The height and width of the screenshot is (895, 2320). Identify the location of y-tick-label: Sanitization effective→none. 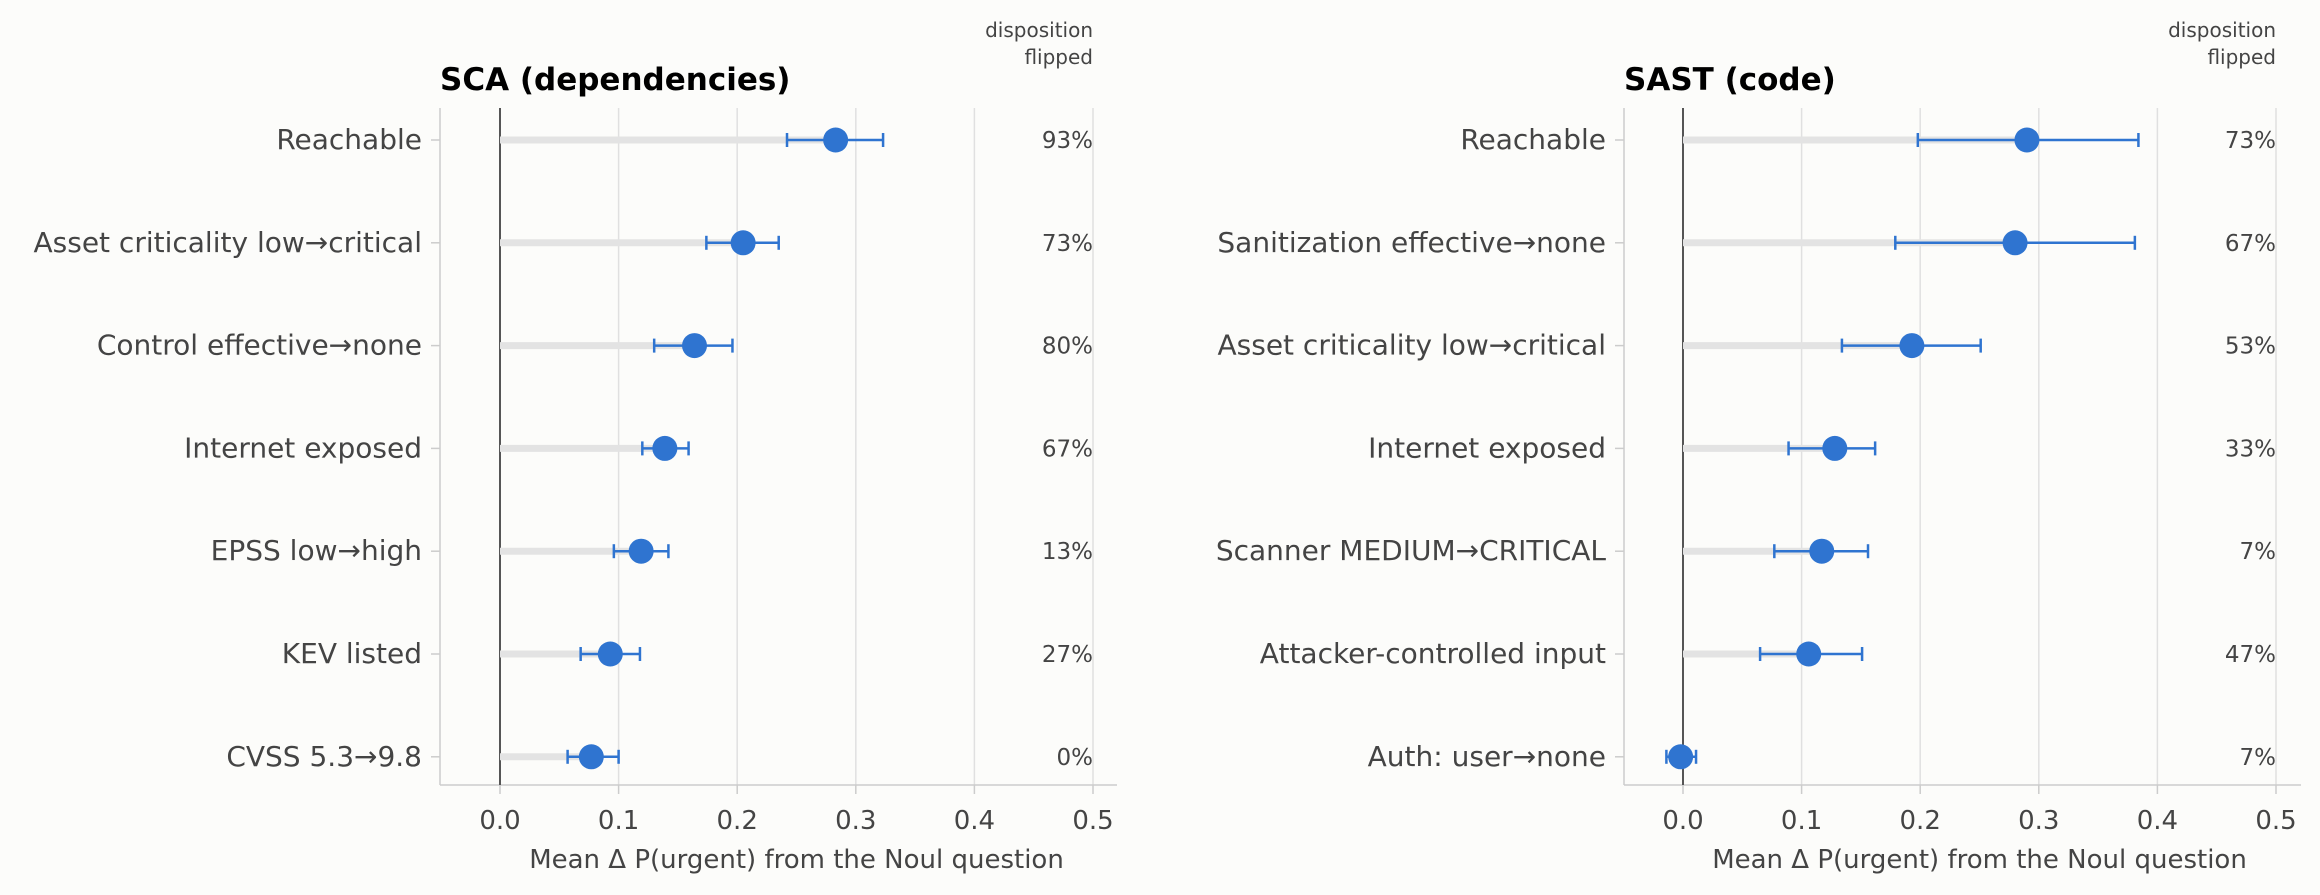
(1411, 242).